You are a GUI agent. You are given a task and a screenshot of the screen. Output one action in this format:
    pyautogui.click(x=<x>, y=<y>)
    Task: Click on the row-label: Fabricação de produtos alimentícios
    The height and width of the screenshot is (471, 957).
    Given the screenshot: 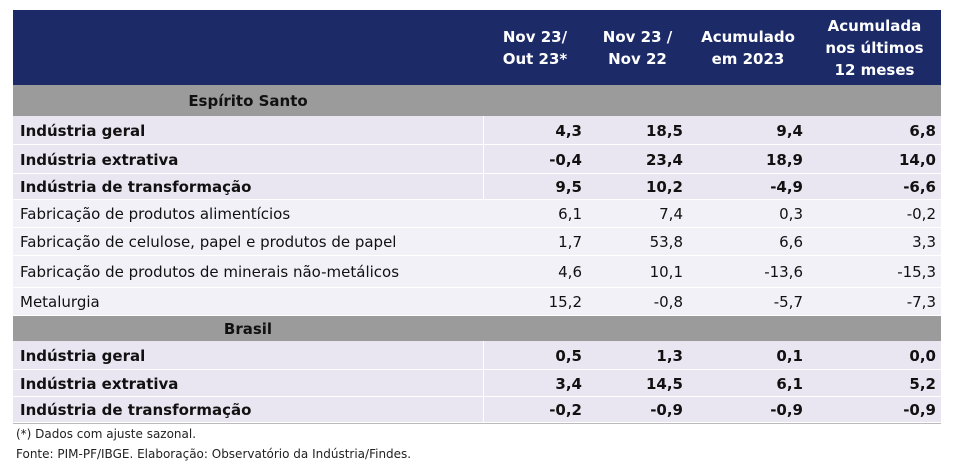 What is the action you would take?
    pyautogui.click(x=155, y=214)
    